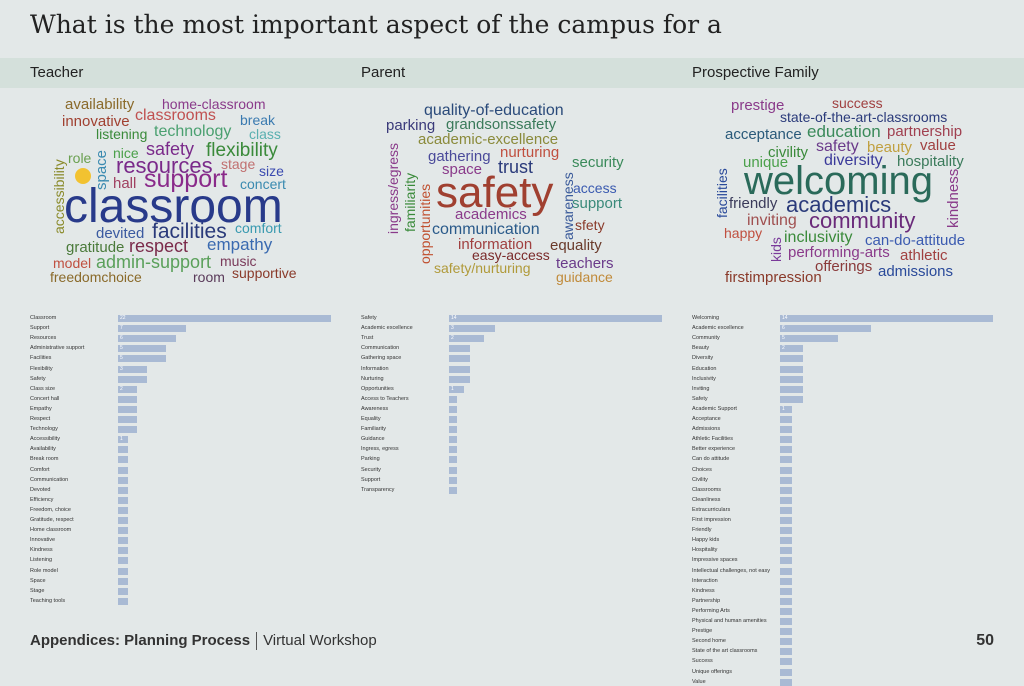 The width and height of the screenshot is (1024, 686). I want to click on cloud-word: nice, so click(126, 153).